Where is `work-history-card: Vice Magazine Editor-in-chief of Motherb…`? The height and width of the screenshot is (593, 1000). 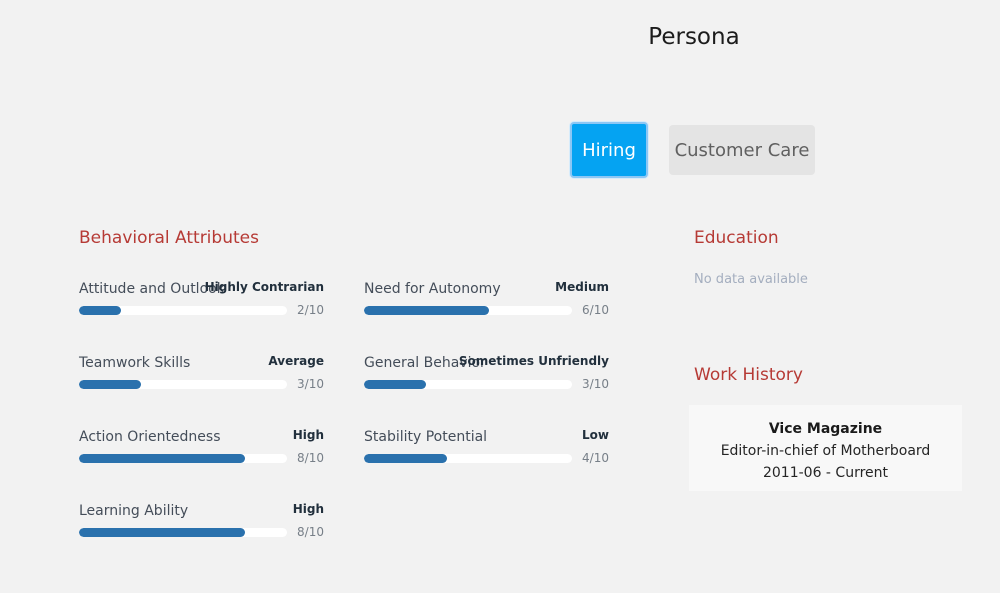
work-history-card: Vice Magazine Editor-in-chief of Motherb… is located at coordinates (825, 448).